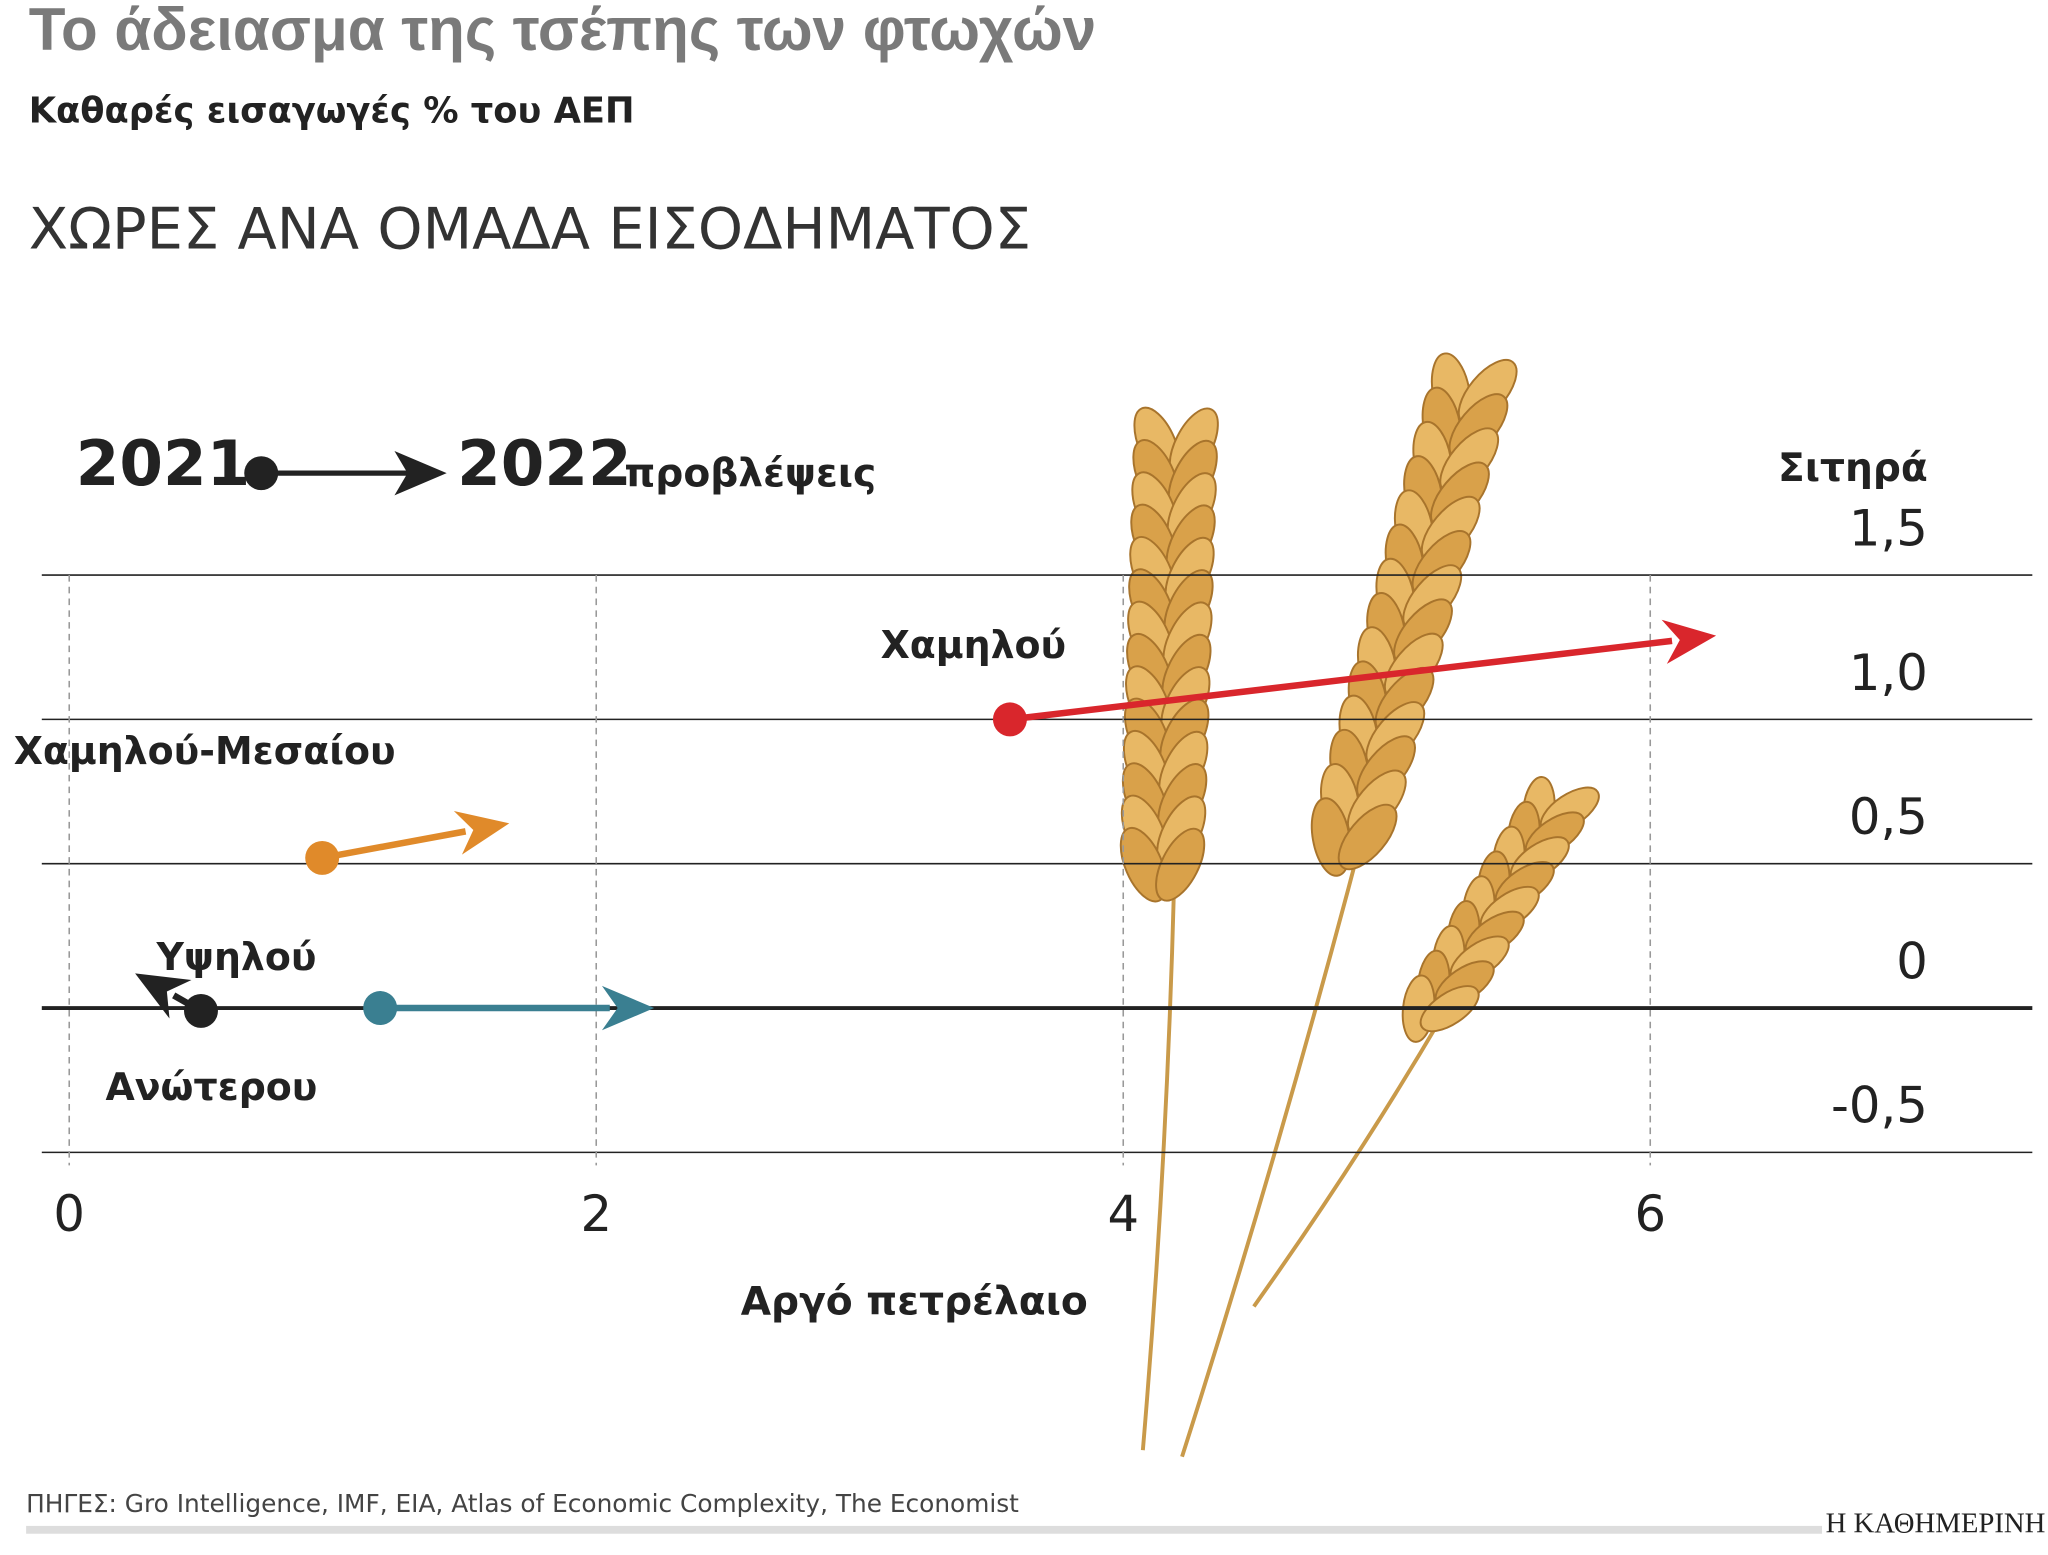 Image resolution: width=2048 pixels, height=1555 pixels. Describe the element at coordinates (1853, 468) in the screenshot. I see `y-axis-label: Σιτηρά` at that location.